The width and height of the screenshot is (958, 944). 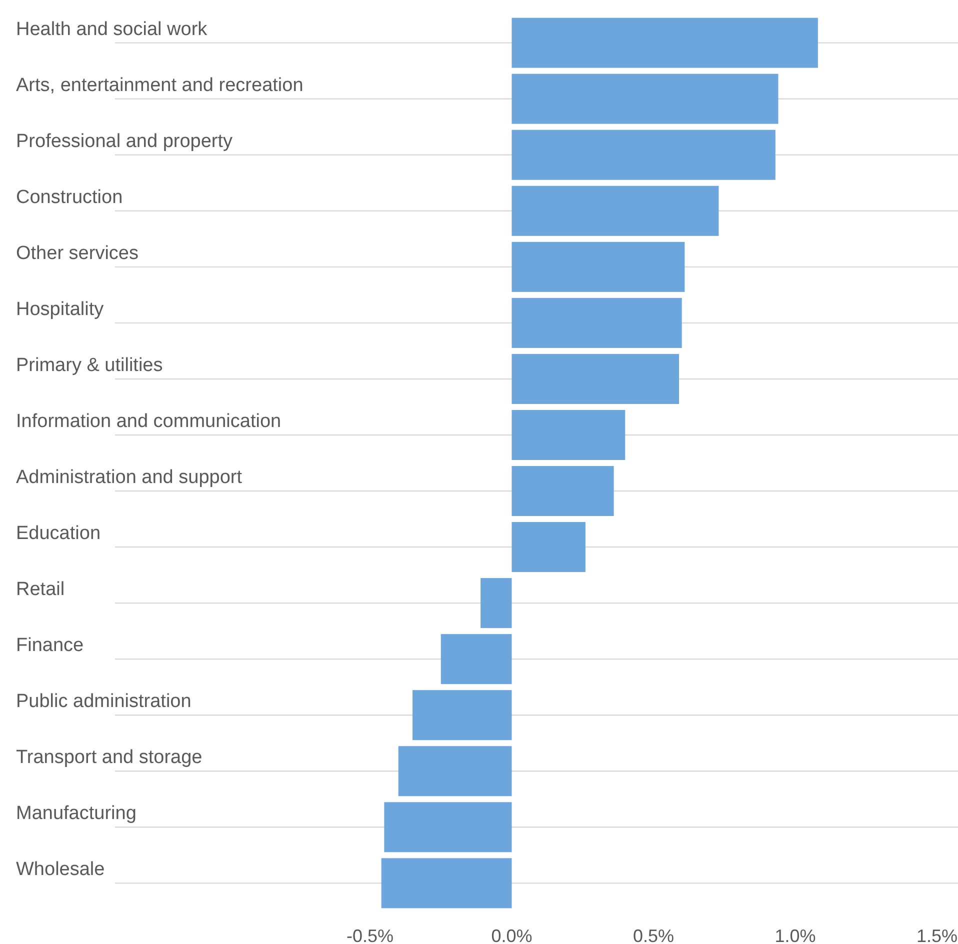 I want to click on y-tick-label: Administration and support, so click(x=129, y=477).